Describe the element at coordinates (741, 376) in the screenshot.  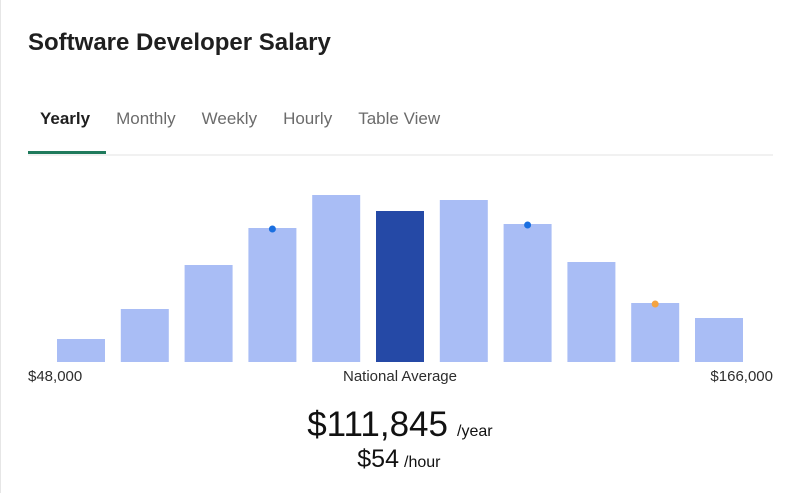
I see `max-label: $166,000` at that location.